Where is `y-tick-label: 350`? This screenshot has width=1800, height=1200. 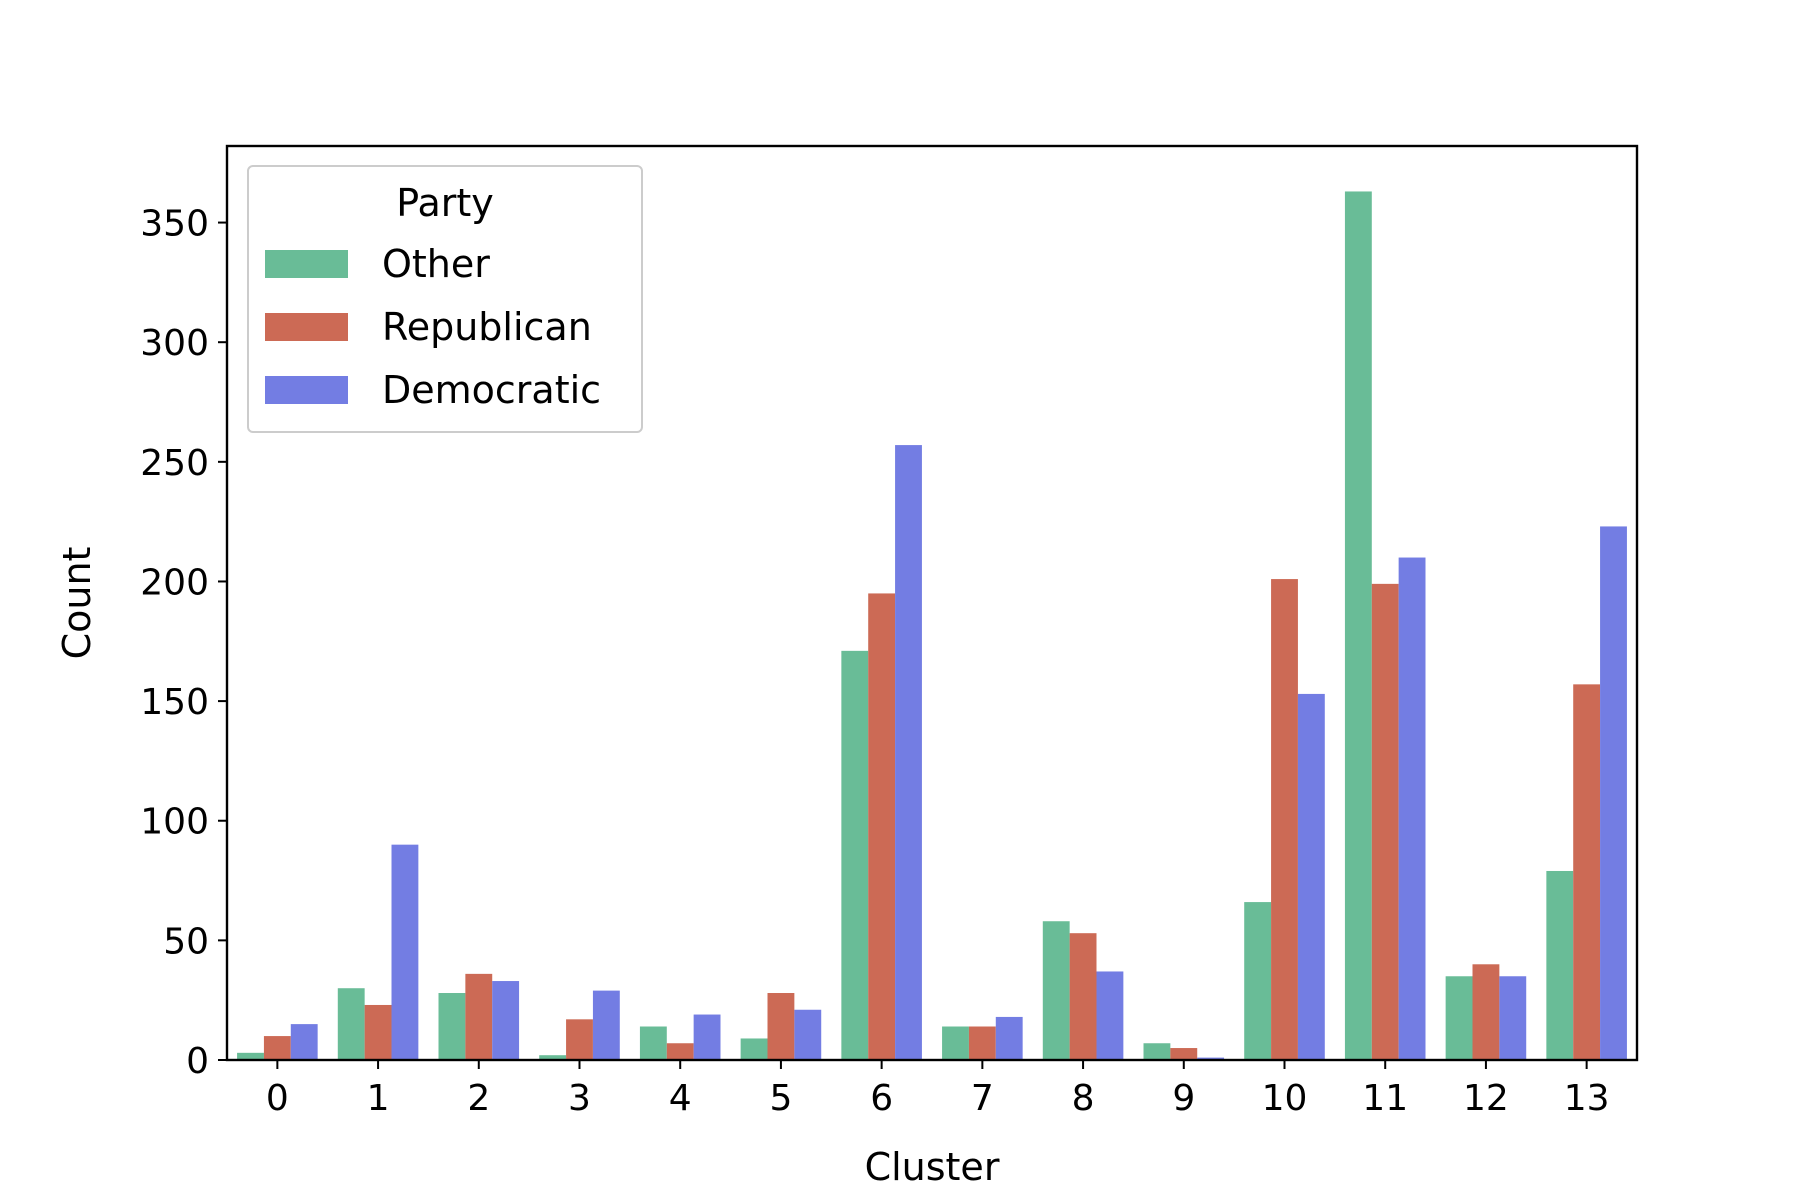
y-tick-label: 350 is located at coordinates (174, 224).